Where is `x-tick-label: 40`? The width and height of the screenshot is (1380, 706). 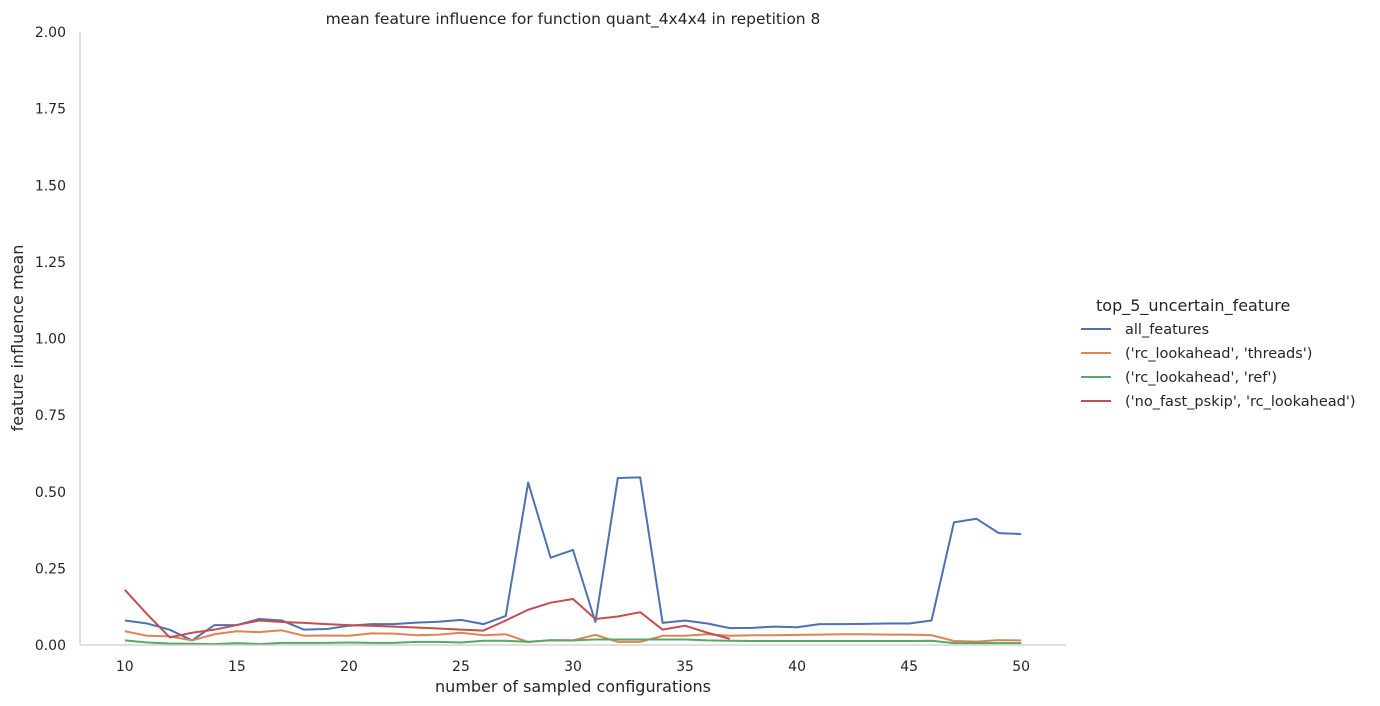 x-tick-label: 40 is located at coordinates (797, 667).